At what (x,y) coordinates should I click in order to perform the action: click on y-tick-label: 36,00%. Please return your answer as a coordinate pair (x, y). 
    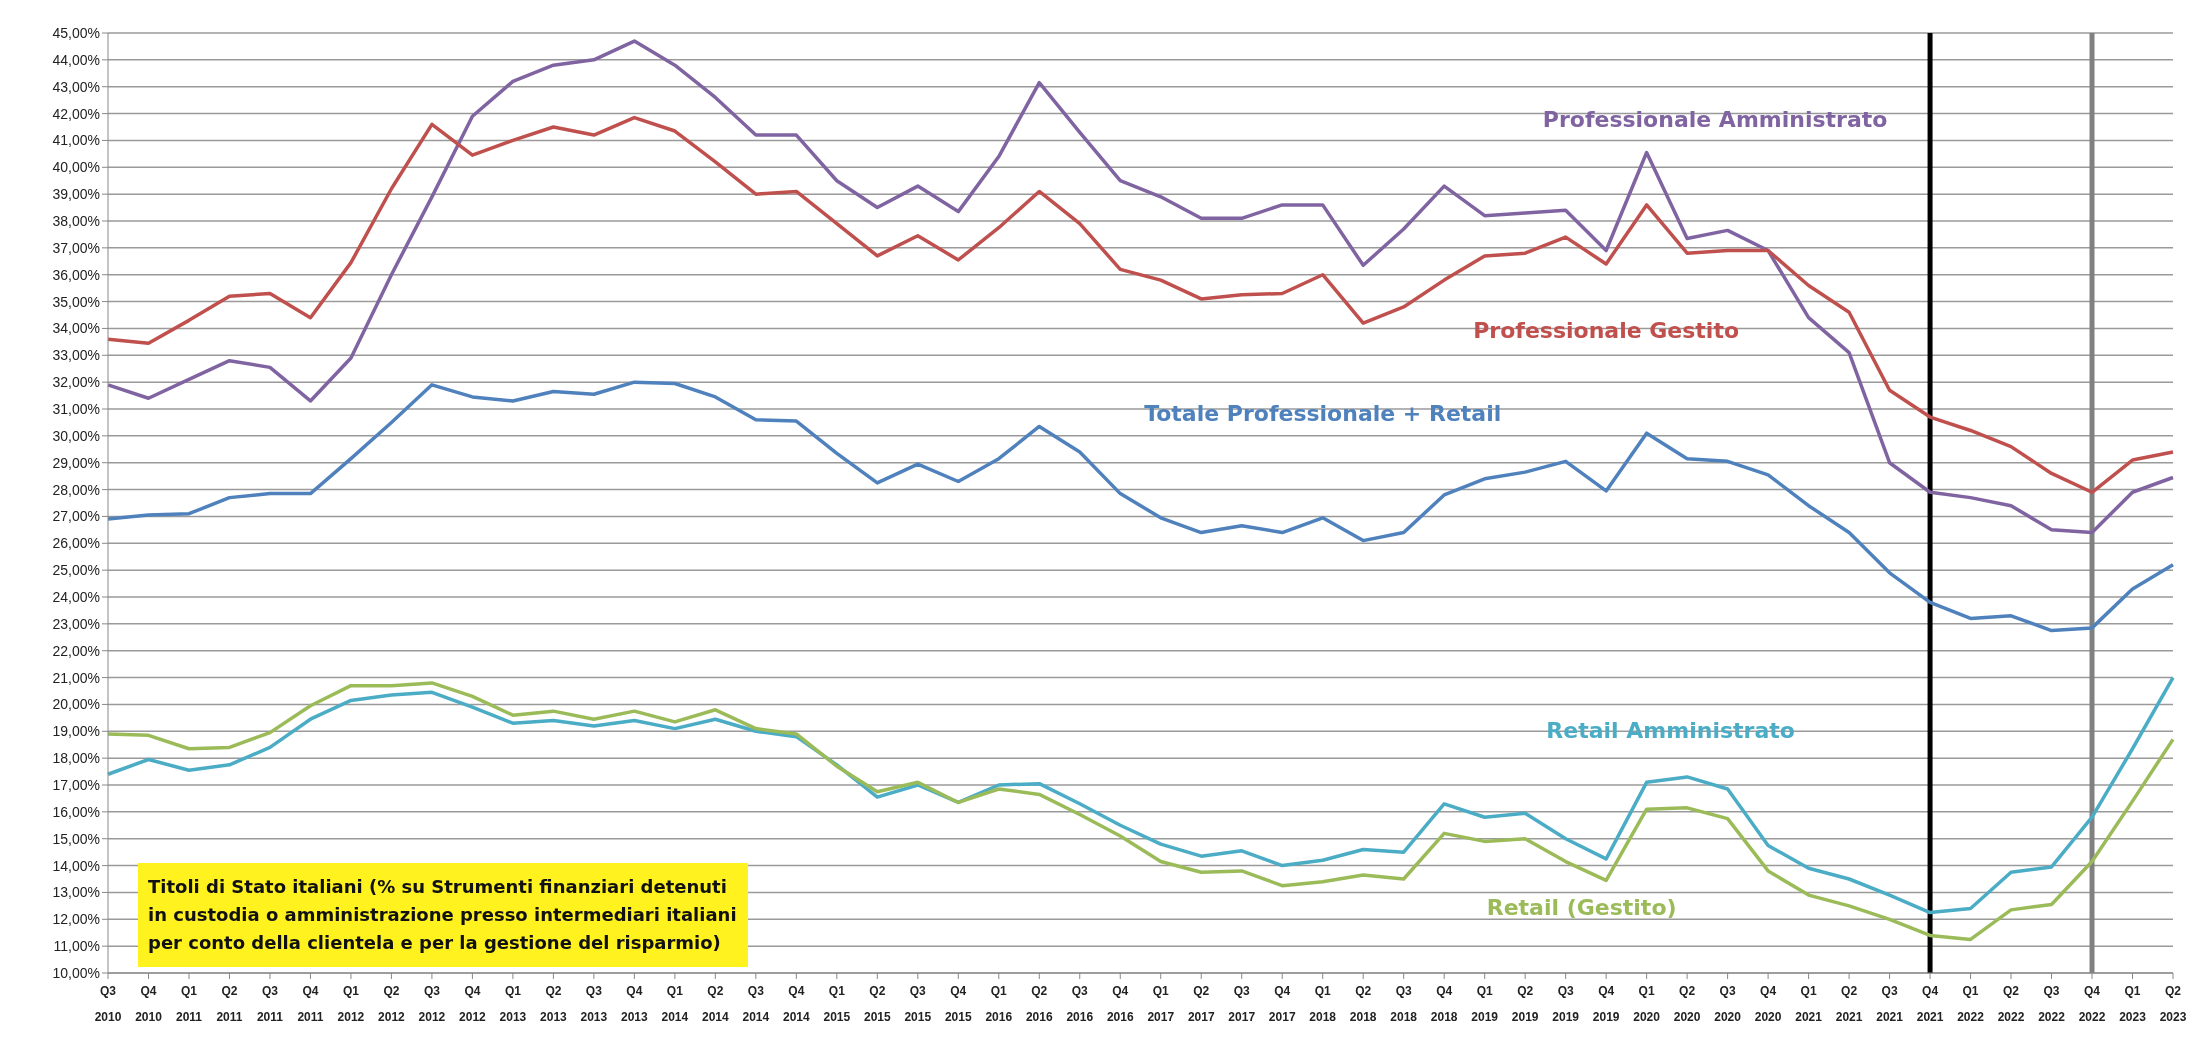
    Looking at the image, I should click on (76, 274).